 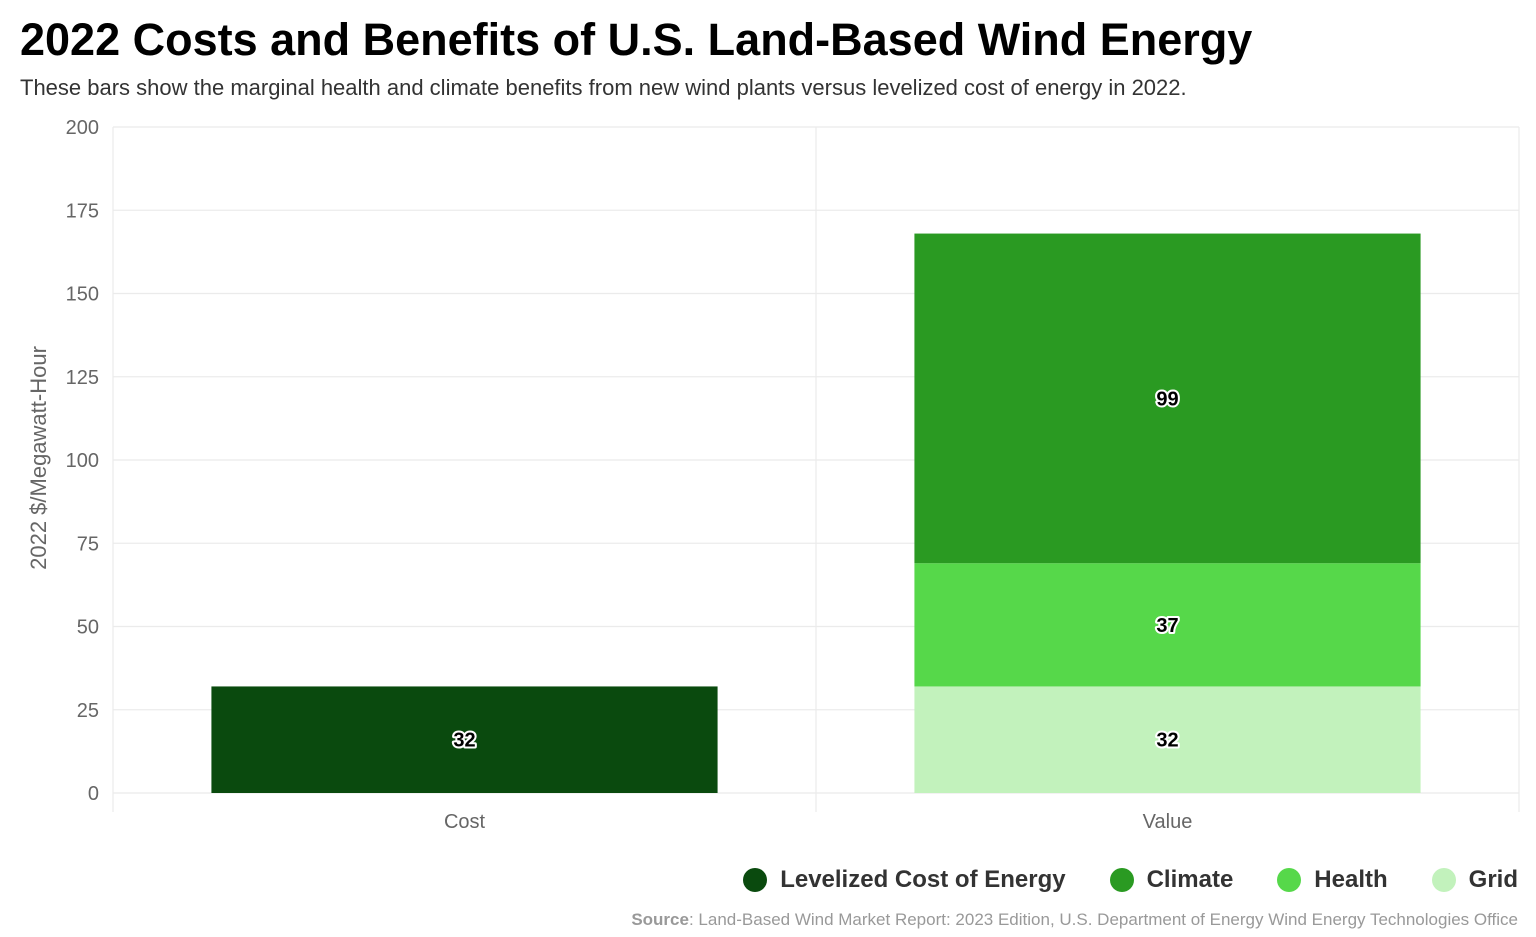 What do you see at coordinates (1443, 880) in the screenshot?
I see `legend-swatch-grid` at bounding box center [1443, 880].